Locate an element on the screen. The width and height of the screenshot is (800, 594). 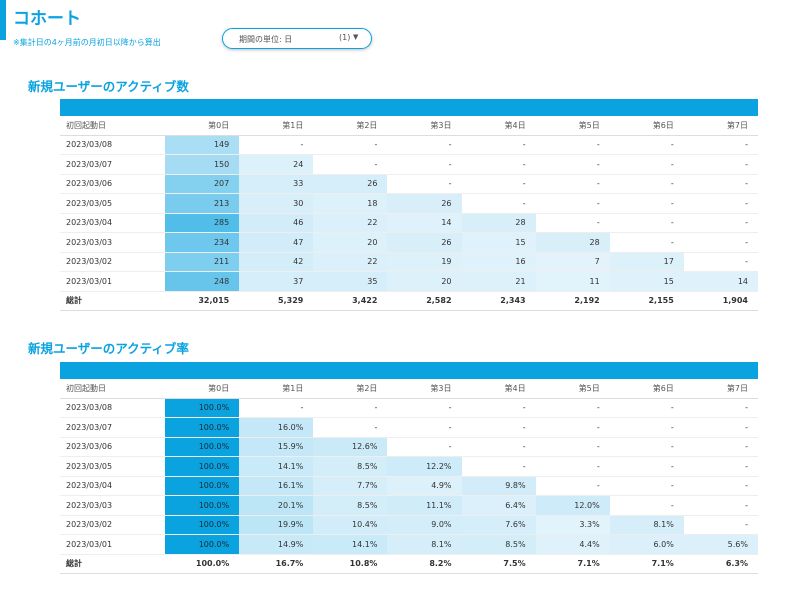
row-date: 2023/03/04 is located at coordinates (113, 223).